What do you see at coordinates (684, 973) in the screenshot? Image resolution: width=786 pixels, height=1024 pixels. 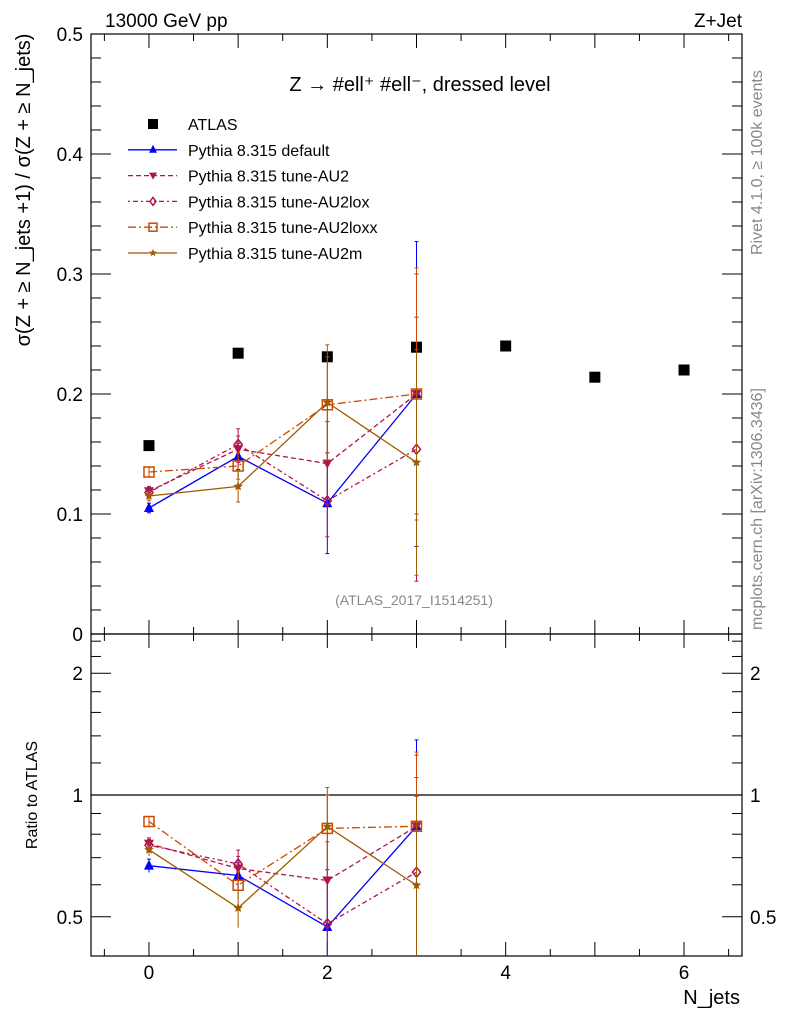 I see `x-tick-label: 6` at bounding box center [684, 973].